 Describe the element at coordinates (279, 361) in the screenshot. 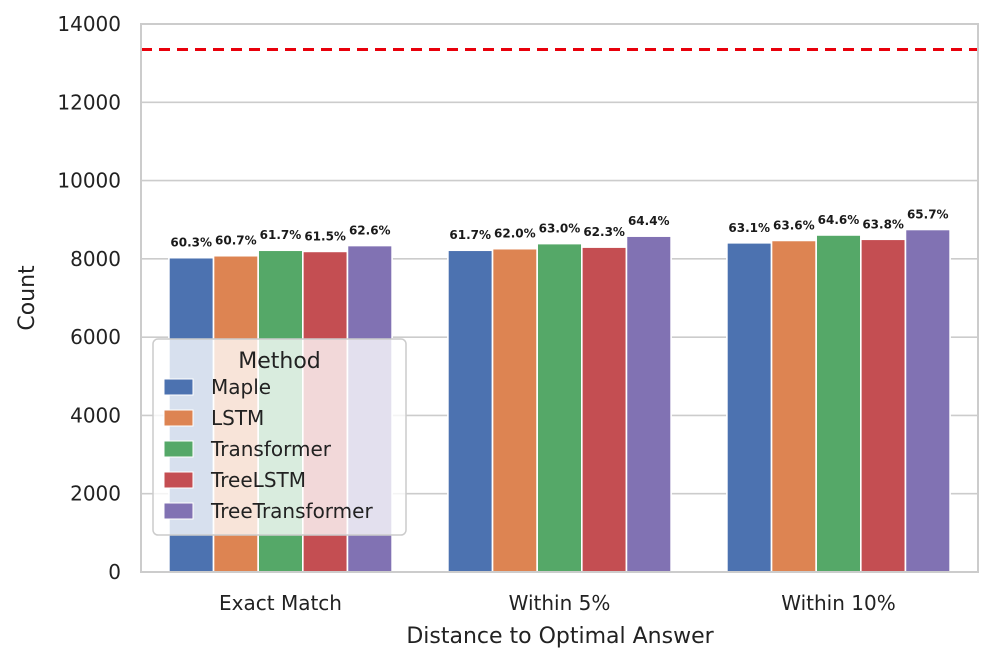

I see `legend-title: Method` at that location.